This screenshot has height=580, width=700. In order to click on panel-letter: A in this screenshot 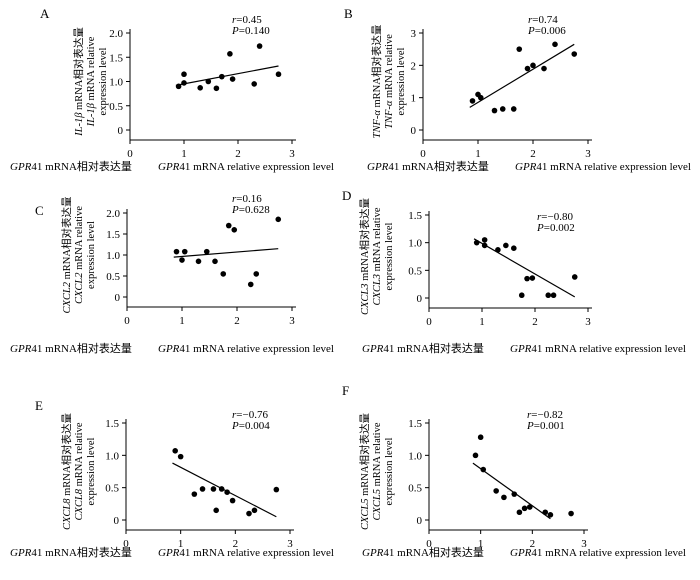, I will do `click(45, 13)`.